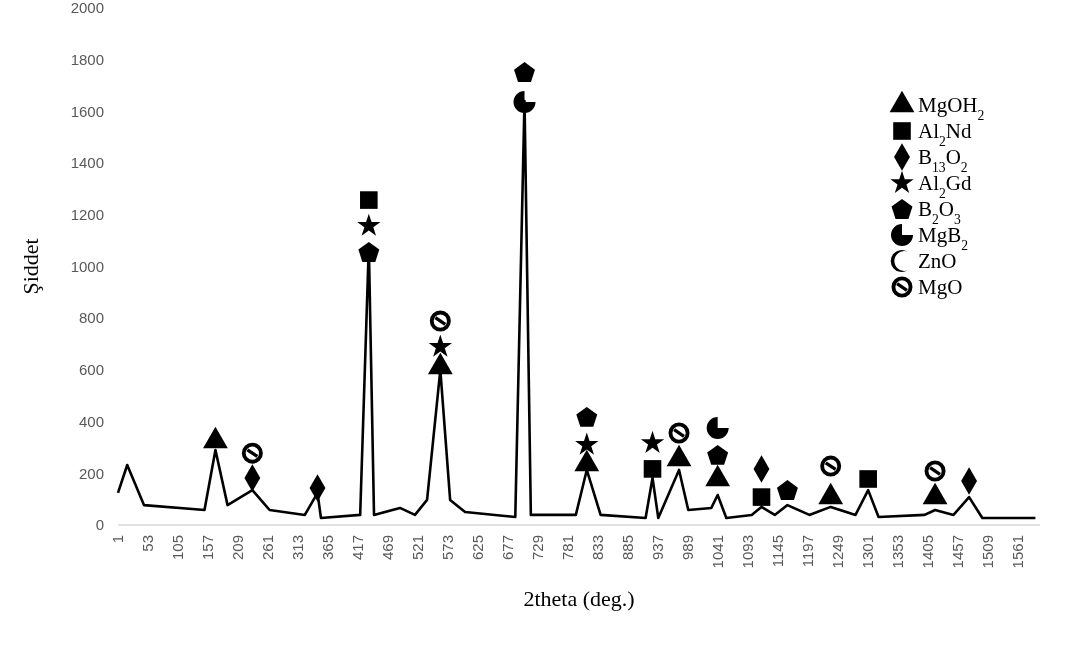  What do you see at coordinates (91, 421) in the screenshot?
I see `y-tick-label: 400` at bounding box center [91, 421].